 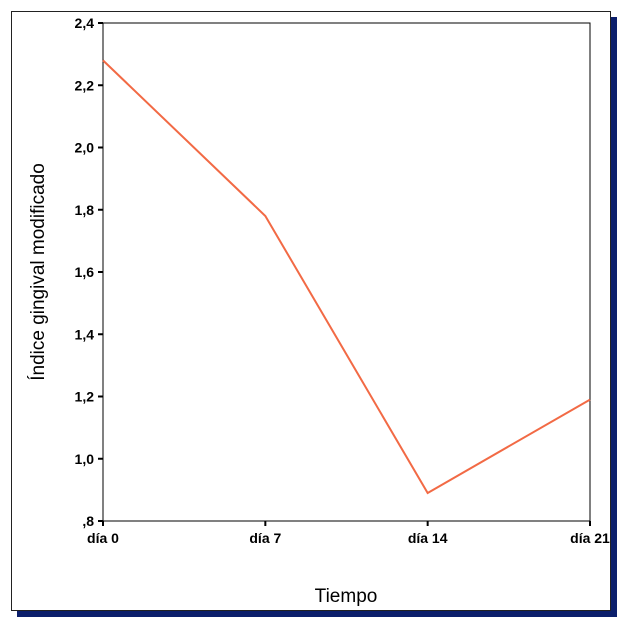 I want to click on x-tick-label: día 21, so click(x=590, y=538).